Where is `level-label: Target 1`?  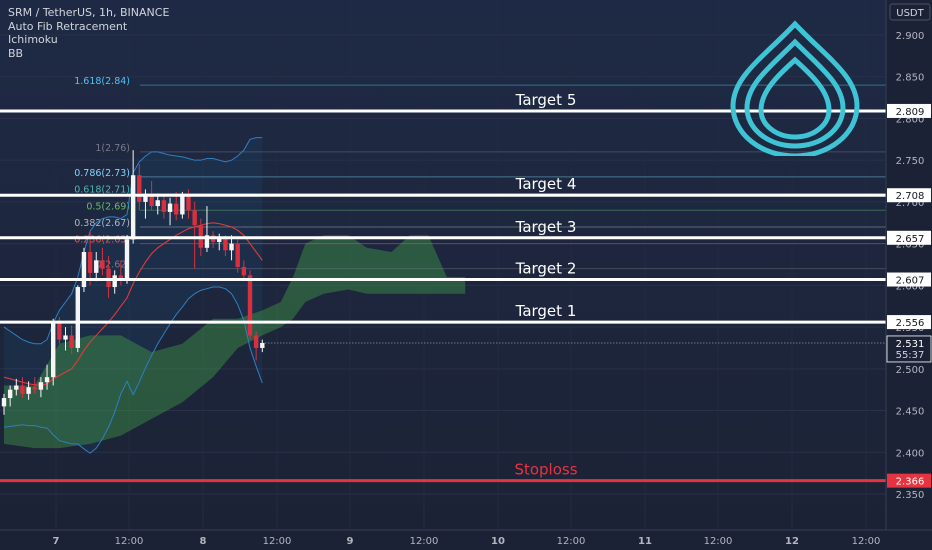
level-label: Target 1 is located at coordinates (546, 311).